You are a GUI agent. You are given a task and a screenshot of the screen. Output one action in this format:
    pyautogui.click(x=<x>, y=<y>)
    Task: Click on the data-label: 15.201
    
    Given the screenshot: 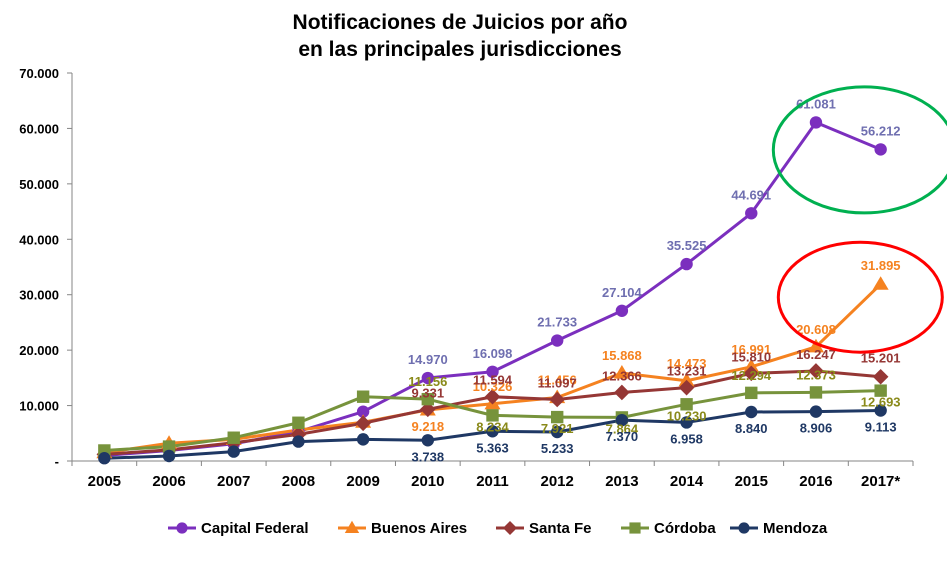 What is the action you would take?
    pyautogui.click(x=881, y=358)
    